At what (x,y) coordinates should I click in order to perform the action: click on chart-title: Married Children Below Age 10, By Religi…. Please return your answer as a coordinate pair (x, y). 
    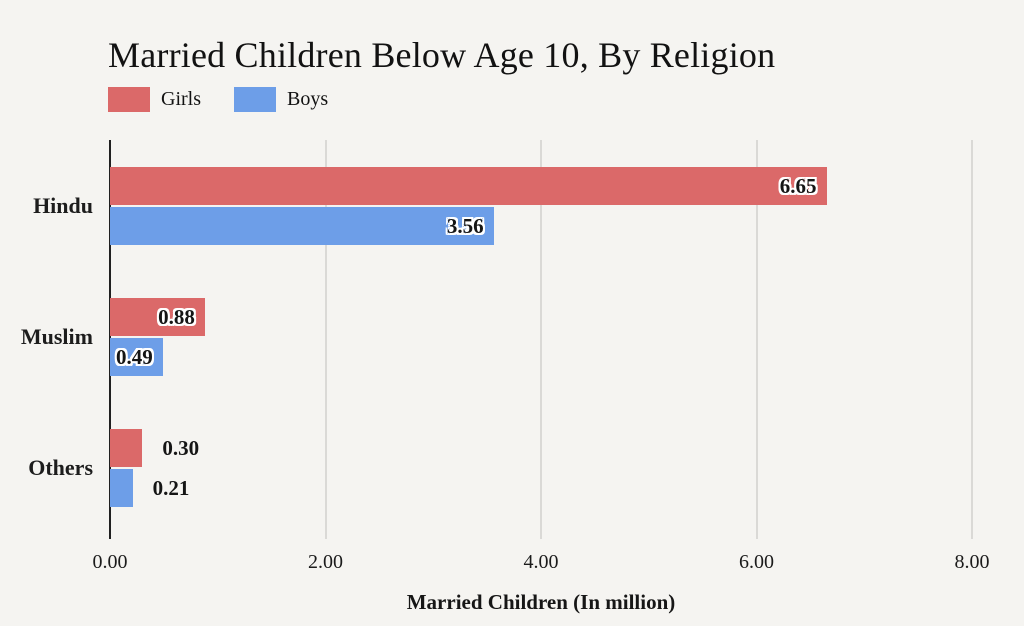
    Looking at the image, I should click on (442, 55).